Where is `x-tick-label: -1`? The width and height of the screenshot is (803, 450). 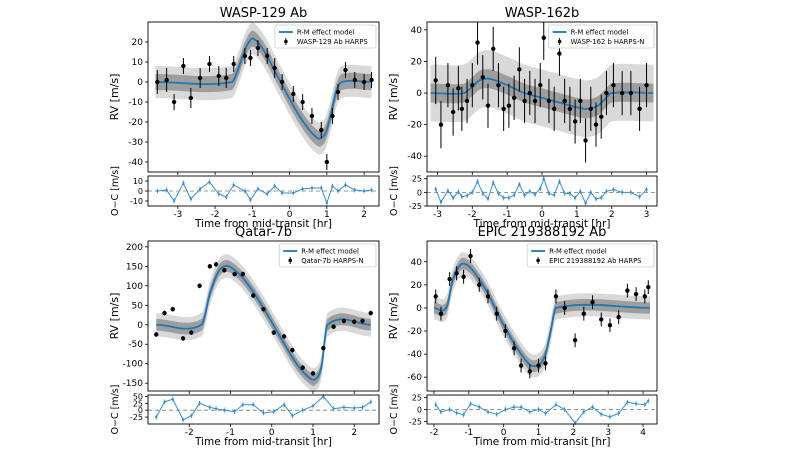 x-tick-label: -1 is located at coordinates (230, 433).